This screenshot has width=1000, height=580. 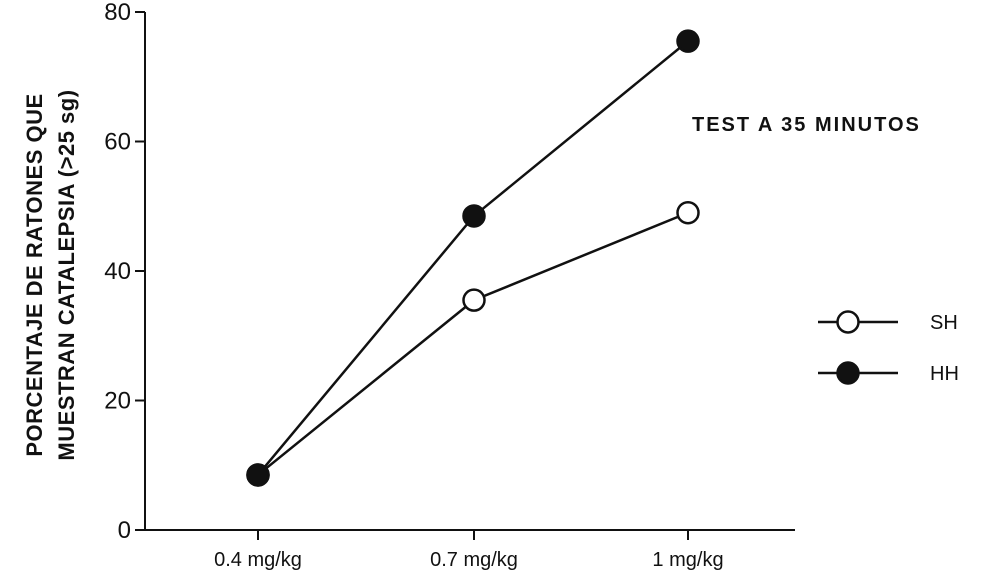 What do you see at coordinates (117, 271) in the screenshot?
I see `y-tick-label: 40` at bounding box center [117, 271].